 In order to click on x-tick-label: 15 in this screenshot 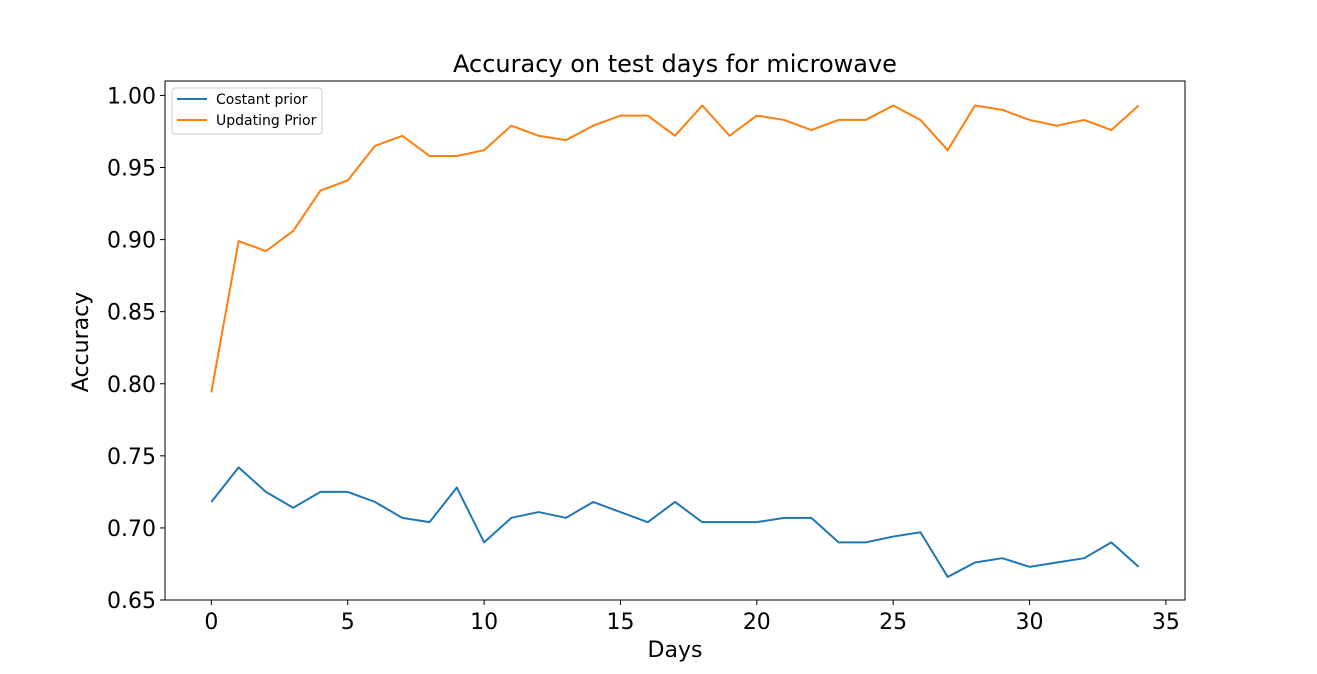, I will do `click(620, 622)`.